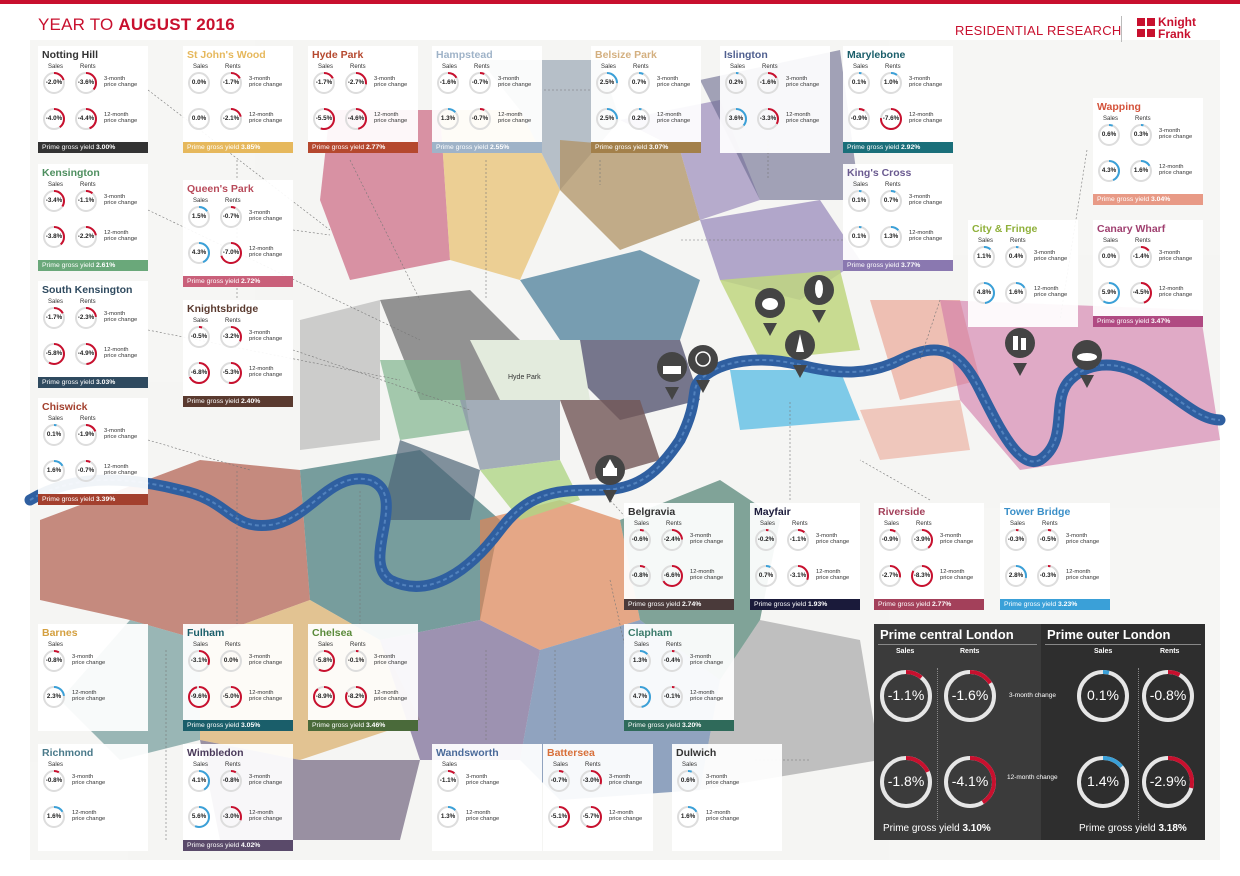  I want to click on rents-change-ring: -7.6%, so click(891, 119).